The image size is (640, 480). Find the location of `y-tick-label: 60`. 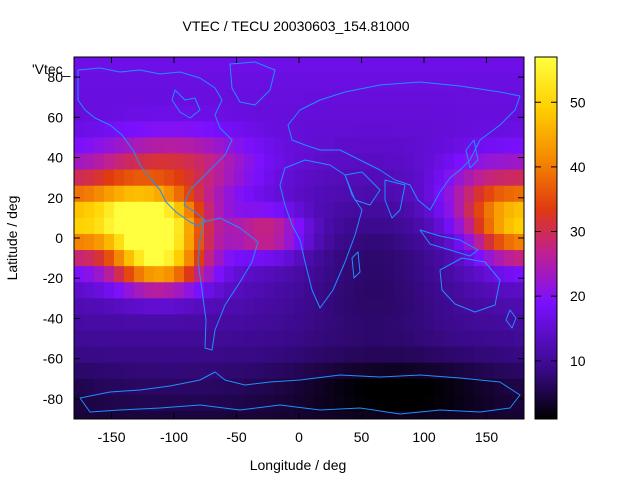

y-tick-label: 60 is located at coordinates (55, 117).